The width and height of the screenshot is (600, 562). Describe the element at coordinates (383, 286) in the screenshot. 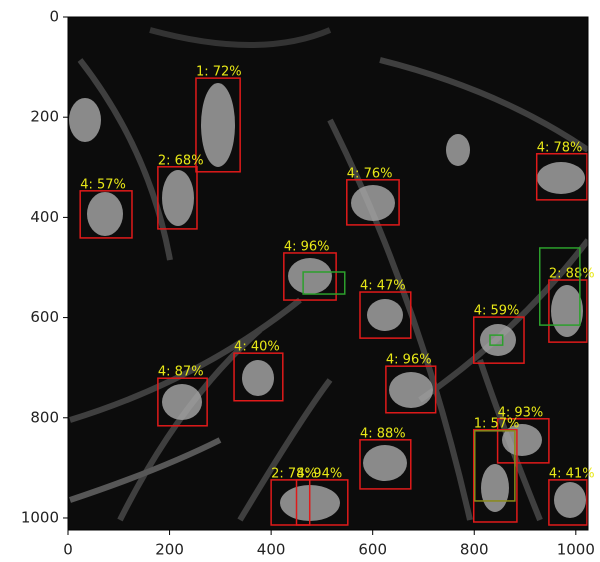

I see `detection-label: 4: 47%` at that location.